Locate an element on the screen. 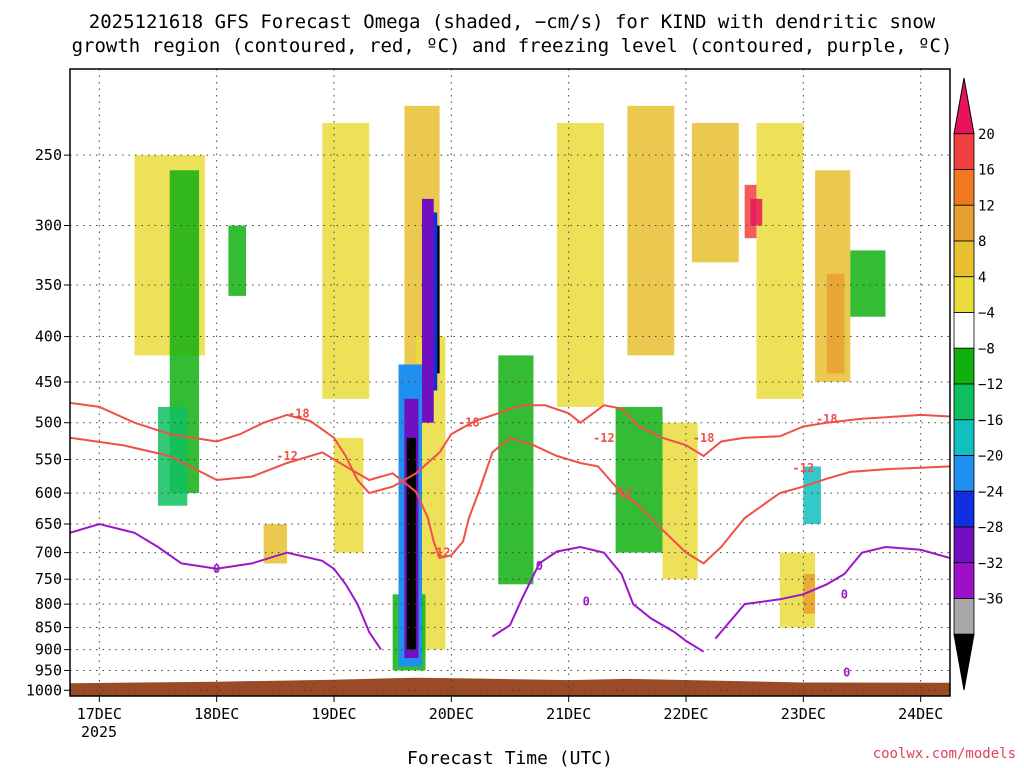 The width and height of the screenshot is (1024, 768). y-tick-label: 400 is located at coordinates (48, 337).